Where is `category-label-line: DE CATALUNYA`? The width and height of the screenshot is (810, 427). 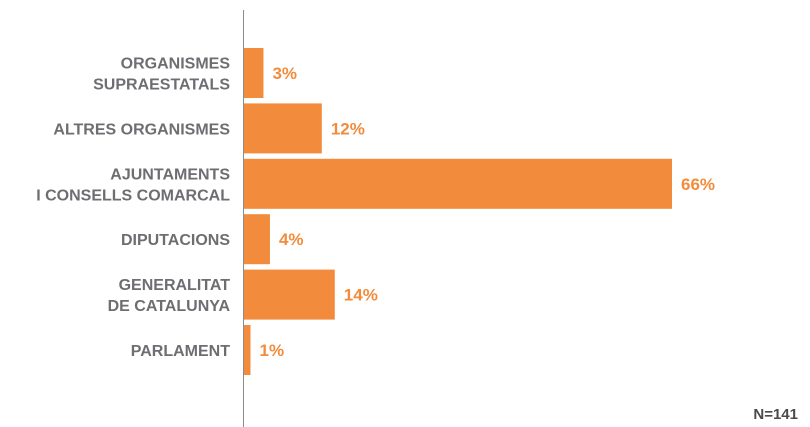
category-label-line: DE CATALUNYA is located at coordinates (169, 306).